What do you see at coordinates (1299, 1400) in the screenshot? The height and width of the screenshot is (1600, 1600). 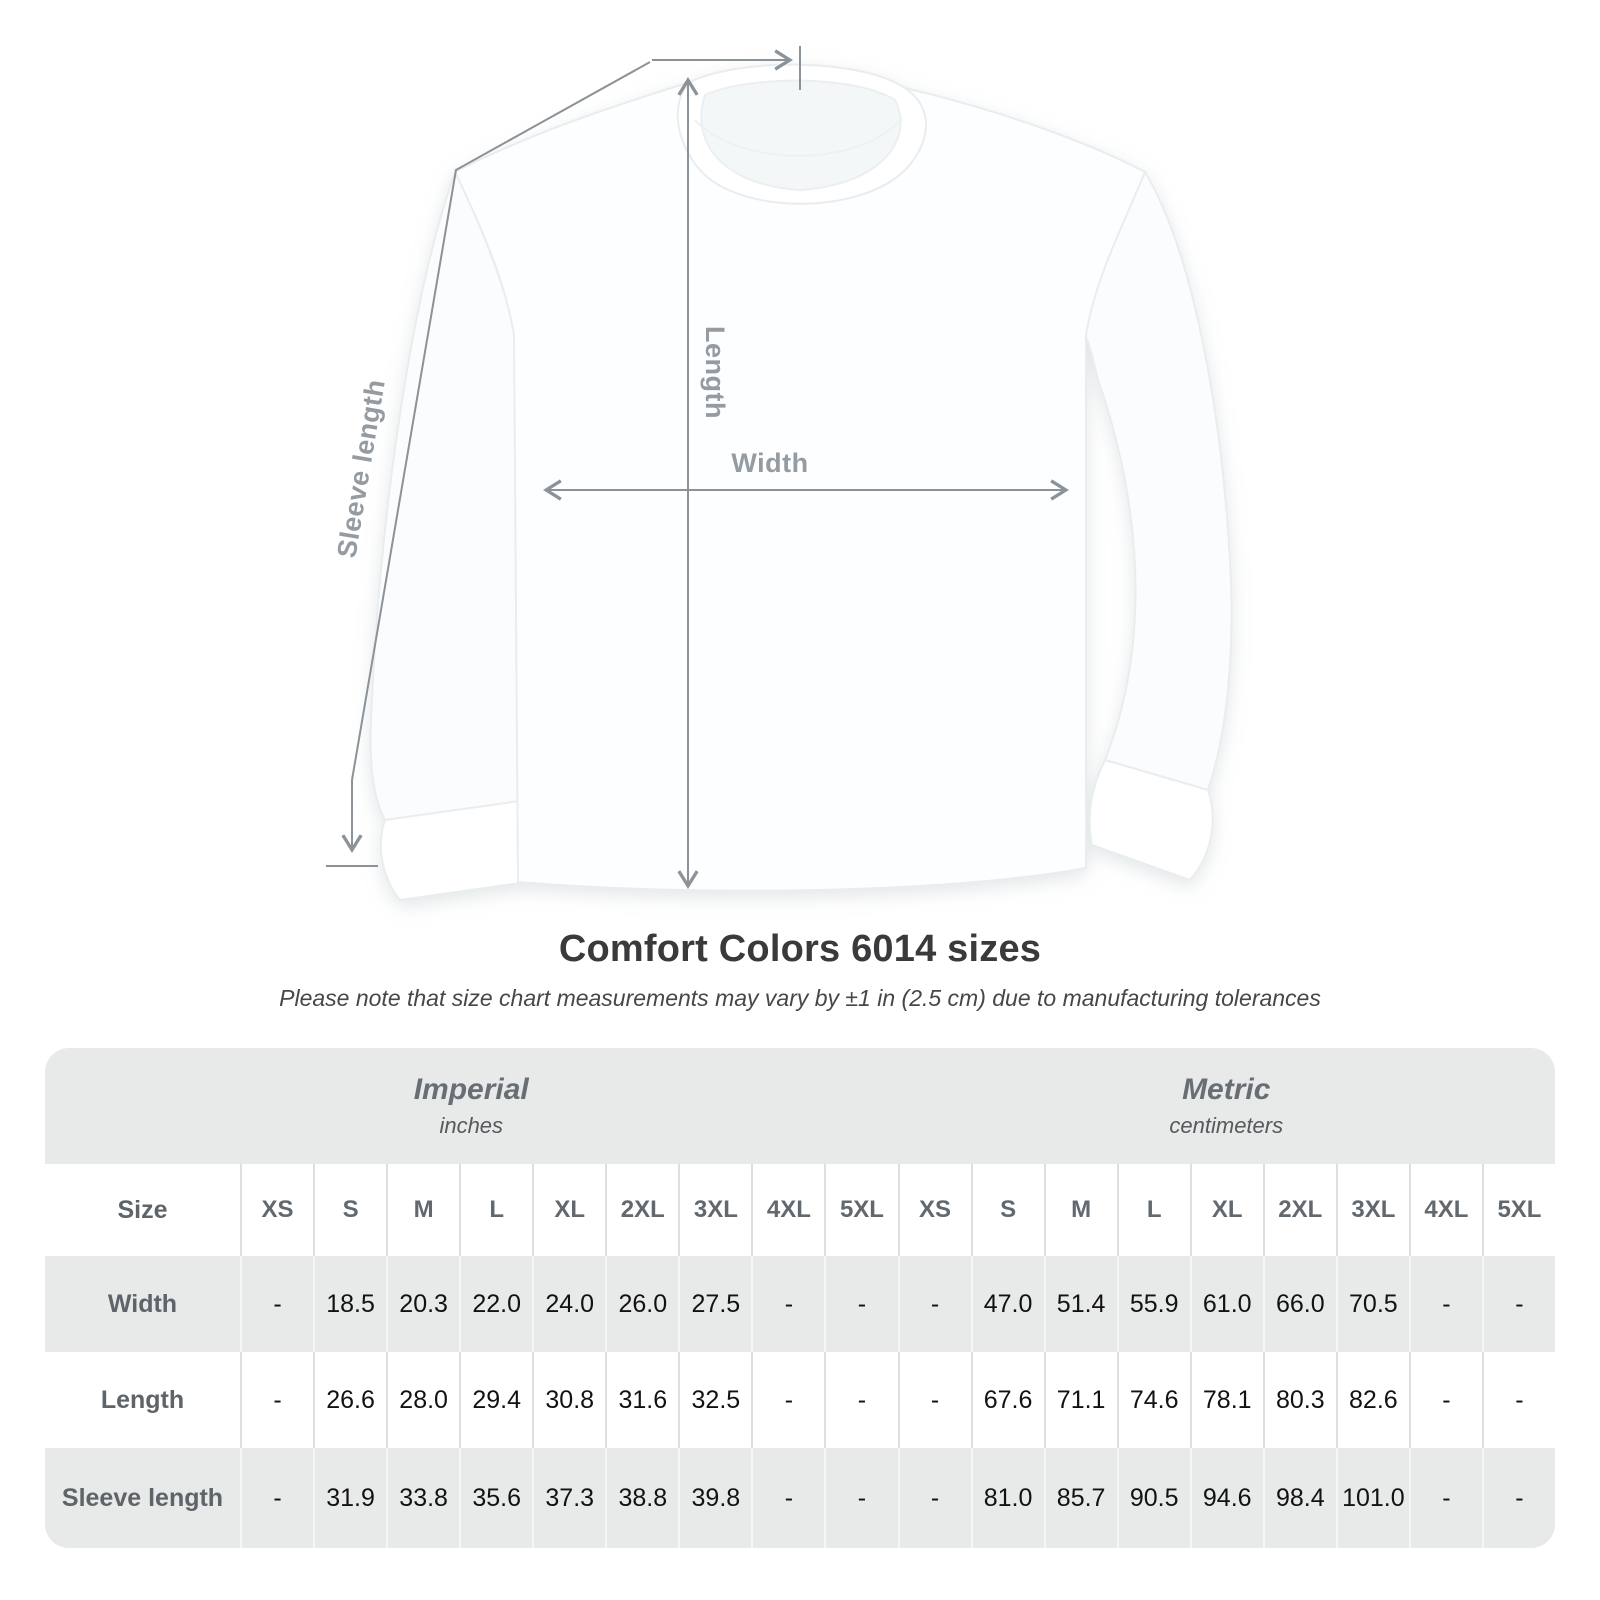 I see `value-cell-metric: 80.3` at bounding box center [1299, 1400].